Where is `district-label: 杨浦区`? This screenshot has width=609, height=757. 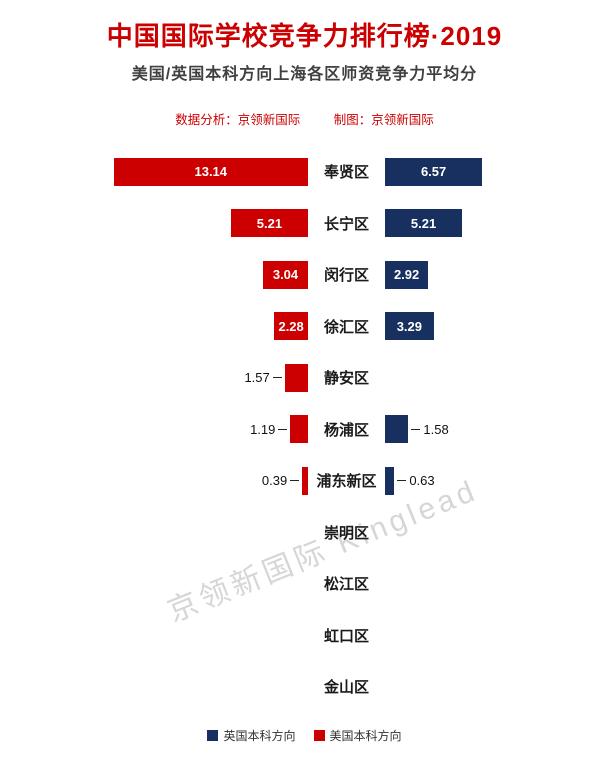
district-label: 杨浦区 is located at coordinates (346, 430).